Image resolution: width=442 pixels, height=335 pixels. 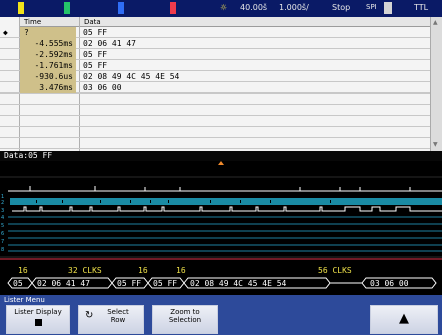 What do you see at coordinates (131, 76) in the screenshot?
I see `data-cell: 02 08 49 4C 45 4E 54` at bounding box center [131, 76].